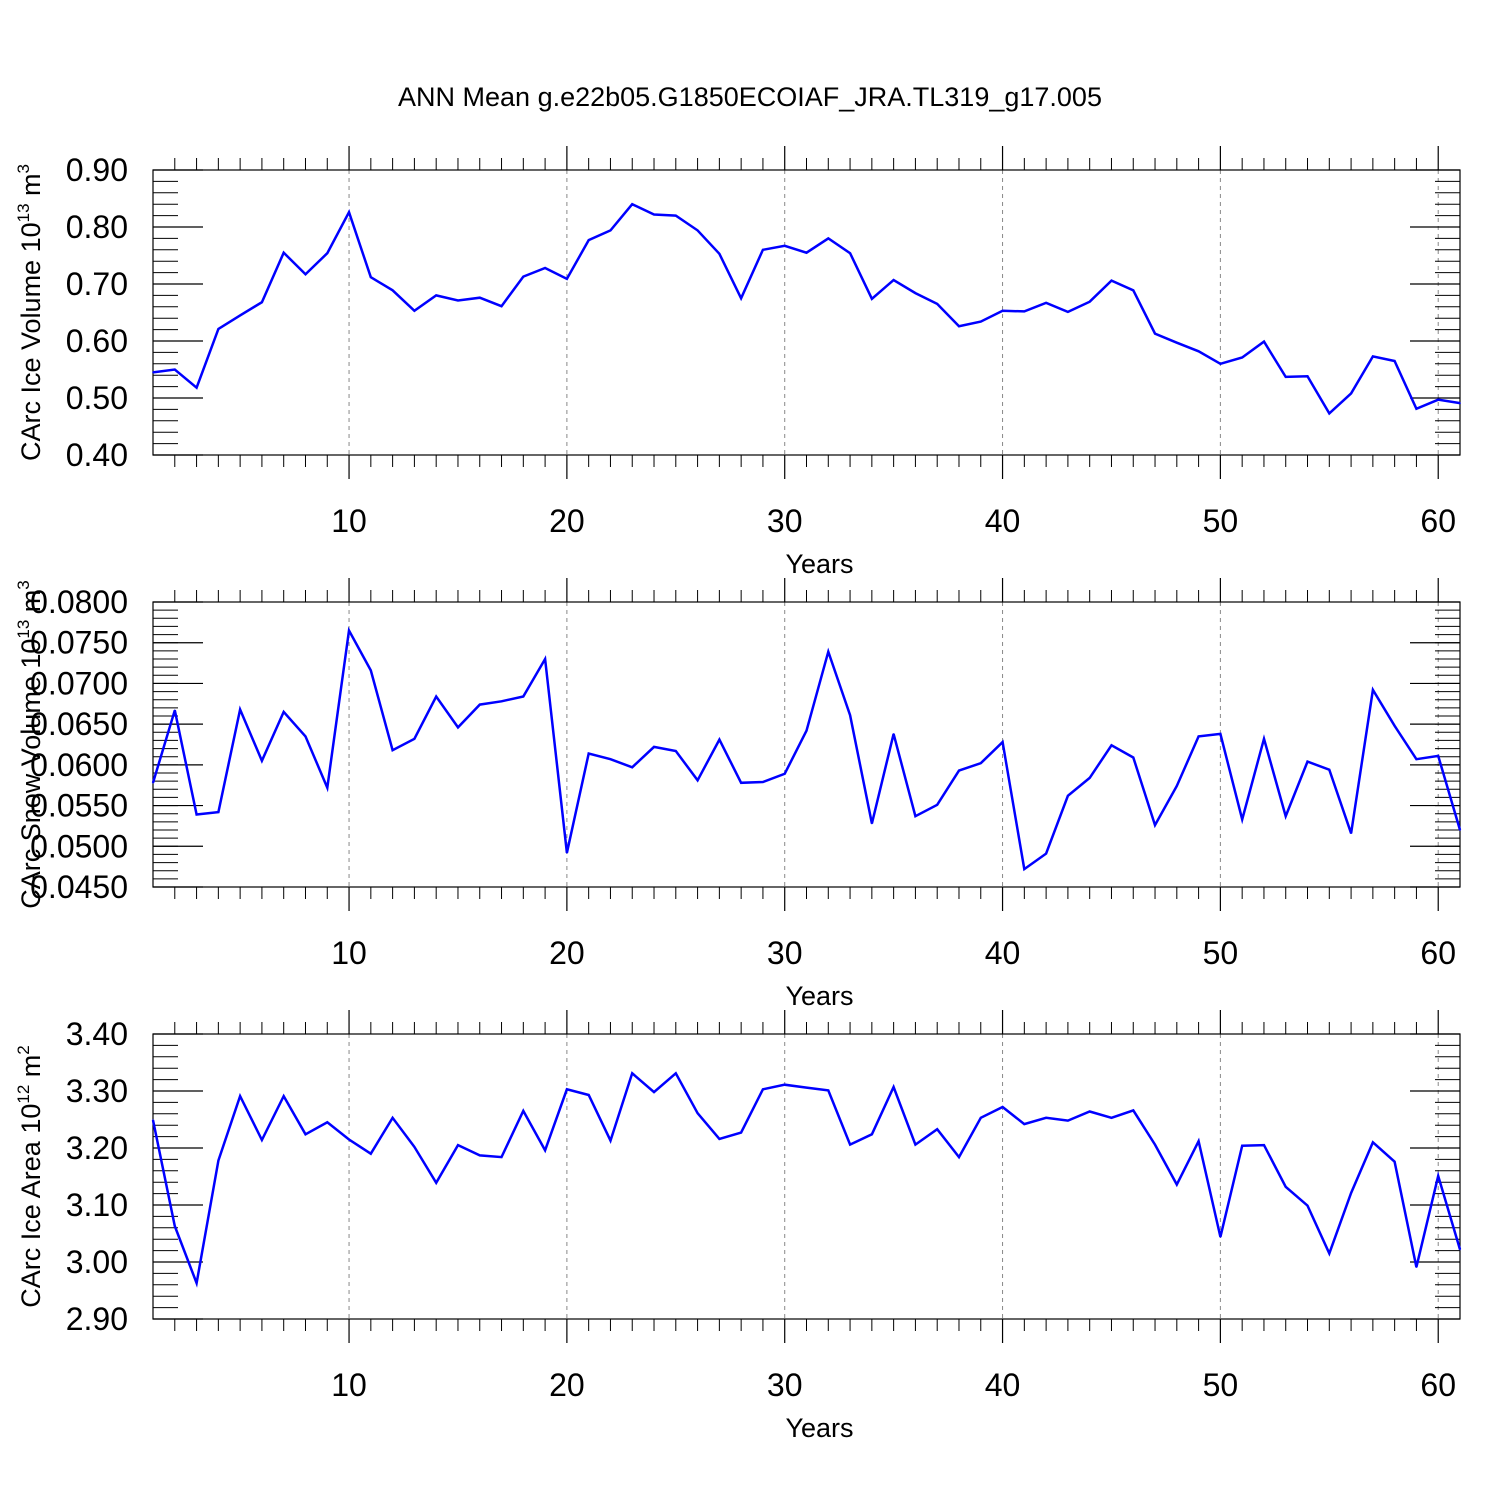 This screenshot has height=1500, width=1500. Describe the element at coordinates (97, 227) in the screenshot. I see `y-tick-label-0.80: 0.80` at that location.